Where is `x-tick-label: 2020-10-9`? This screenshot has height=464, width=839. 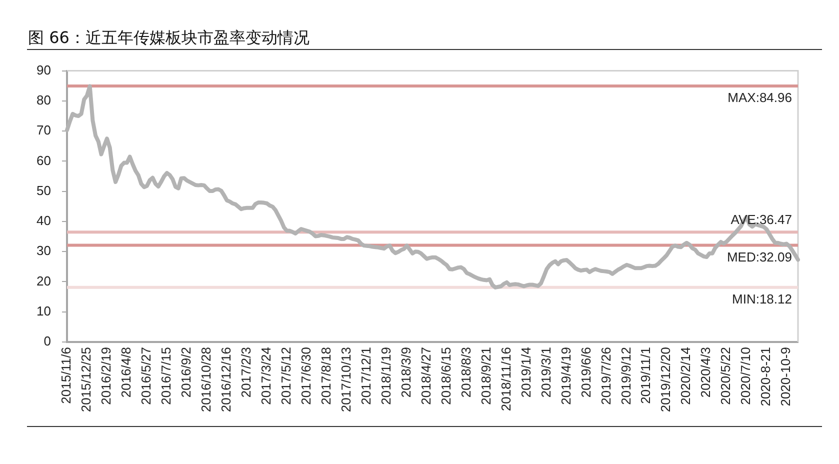
x-tick-label: 2020-10-9 is located at coordinates (786, 376).